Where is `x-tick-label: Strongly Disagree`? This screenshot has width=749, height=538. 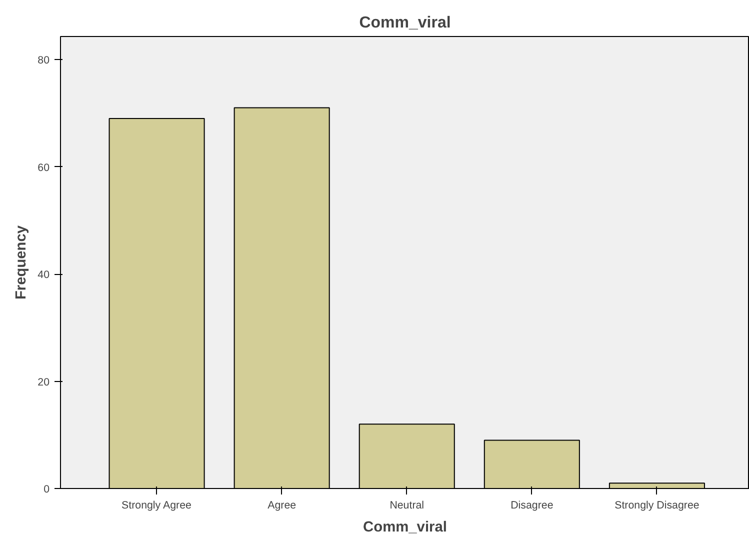 x-tick-label: Strongly Disagree is located at coordinates (657, 506).